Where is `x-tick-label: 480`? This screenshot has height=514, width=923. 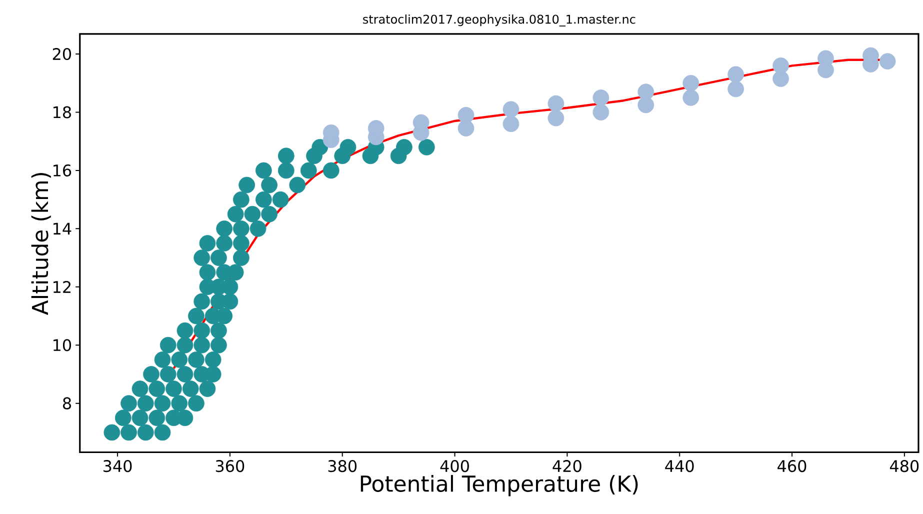 x-tick-label: 480 is located at coordinates (904, 466).